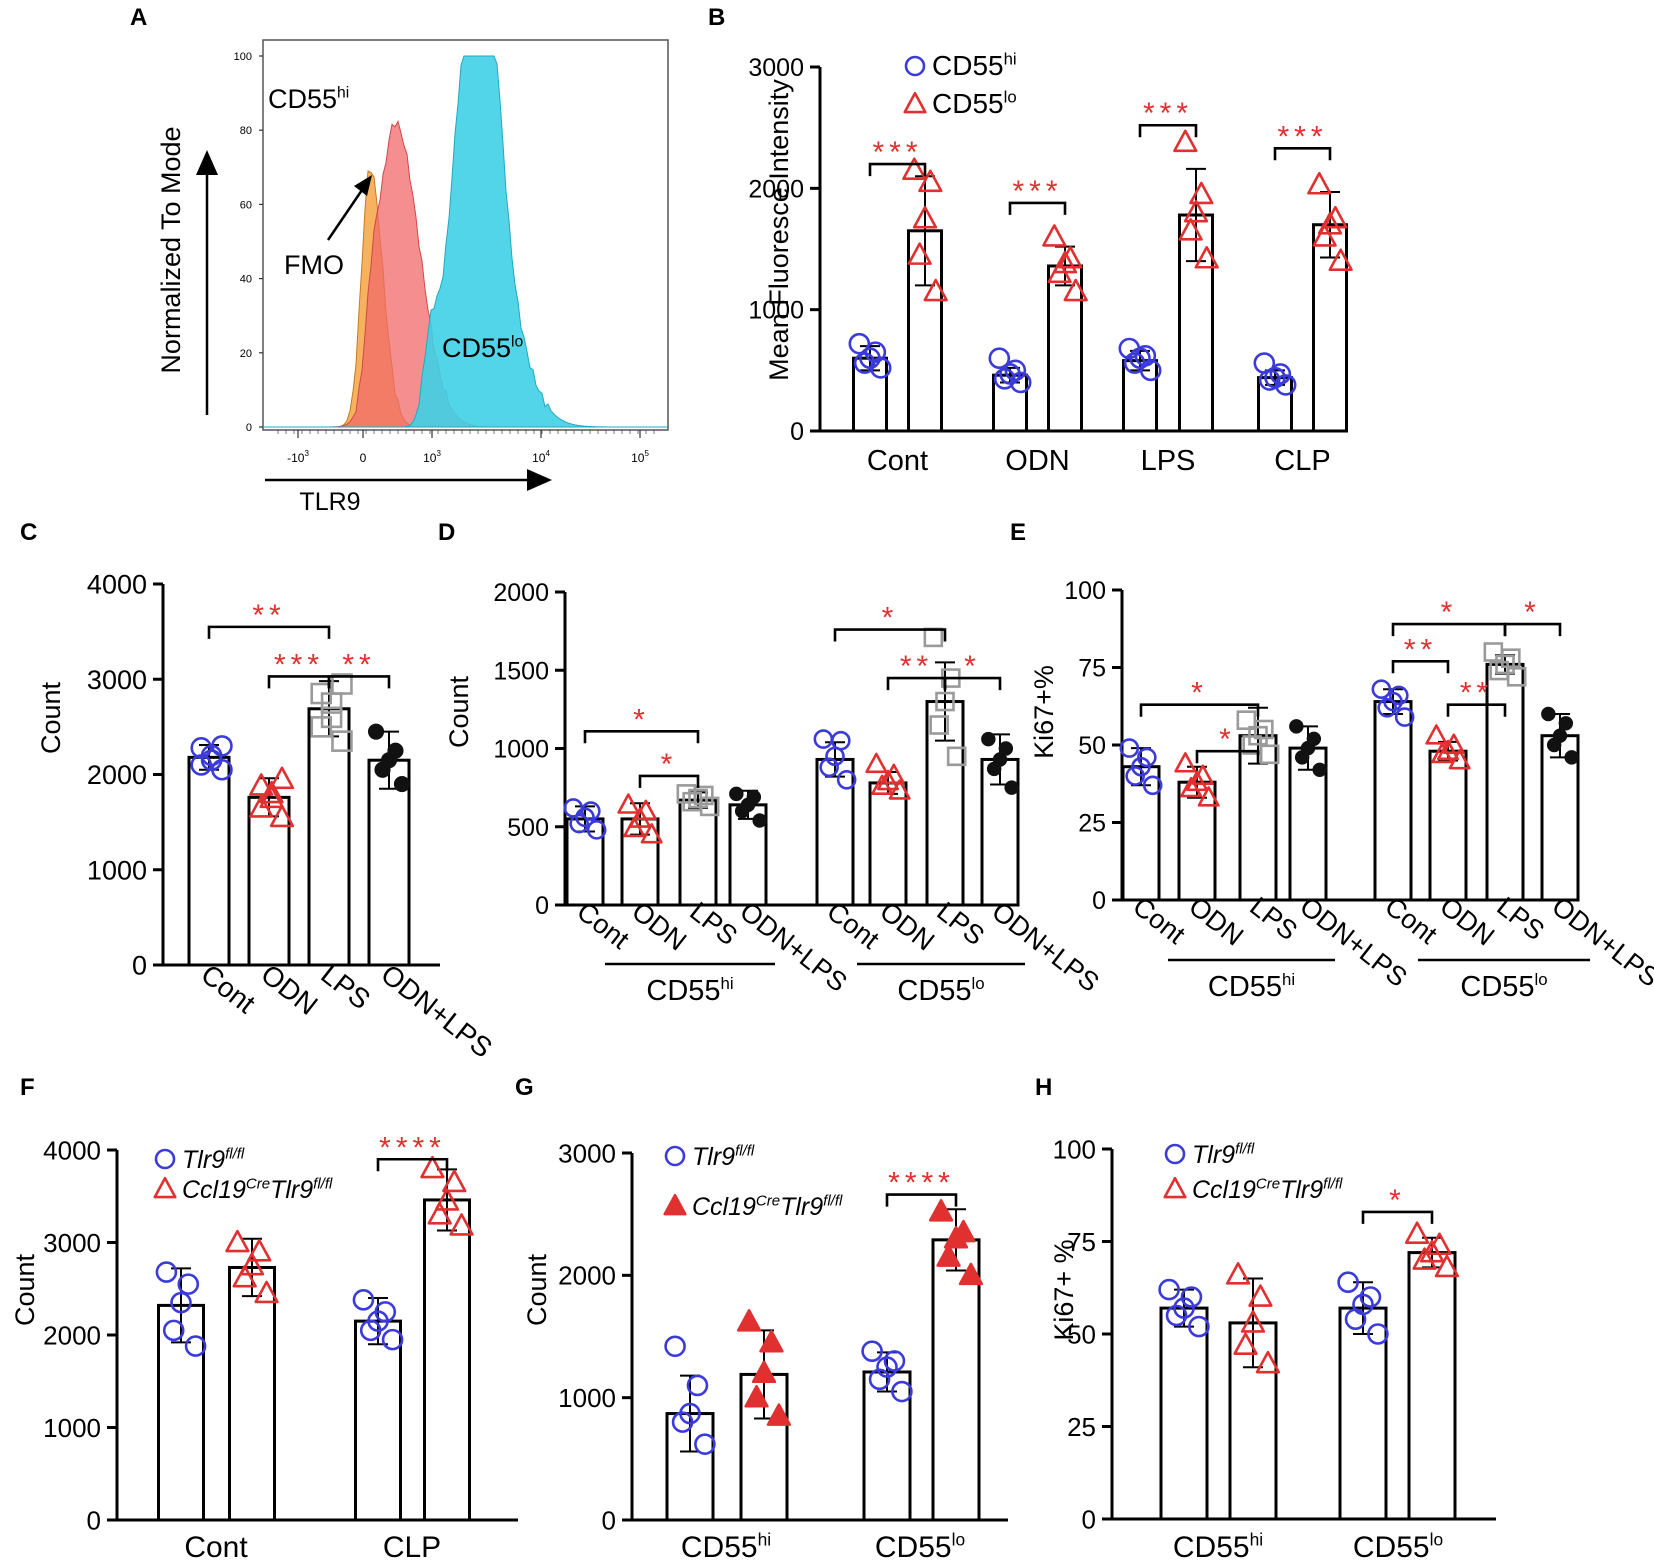 The image size is (1654, 1565). Describe the element at coordinates (587, 1153) in the screenshot. I see `y-tick-label: 3000` at that location.